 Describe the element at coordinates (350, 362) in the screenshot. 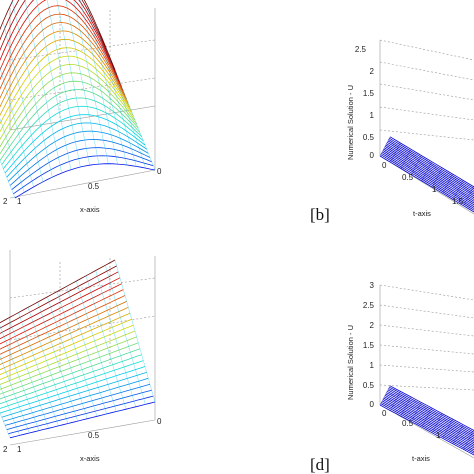

I see `panel-d-zlabel: Numerical Solution - U` at that location.